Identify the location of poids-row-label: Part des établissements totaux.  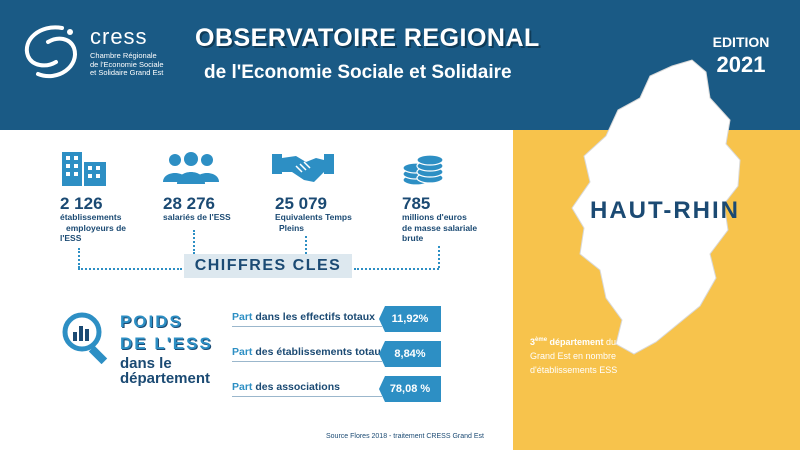
(309, 352).